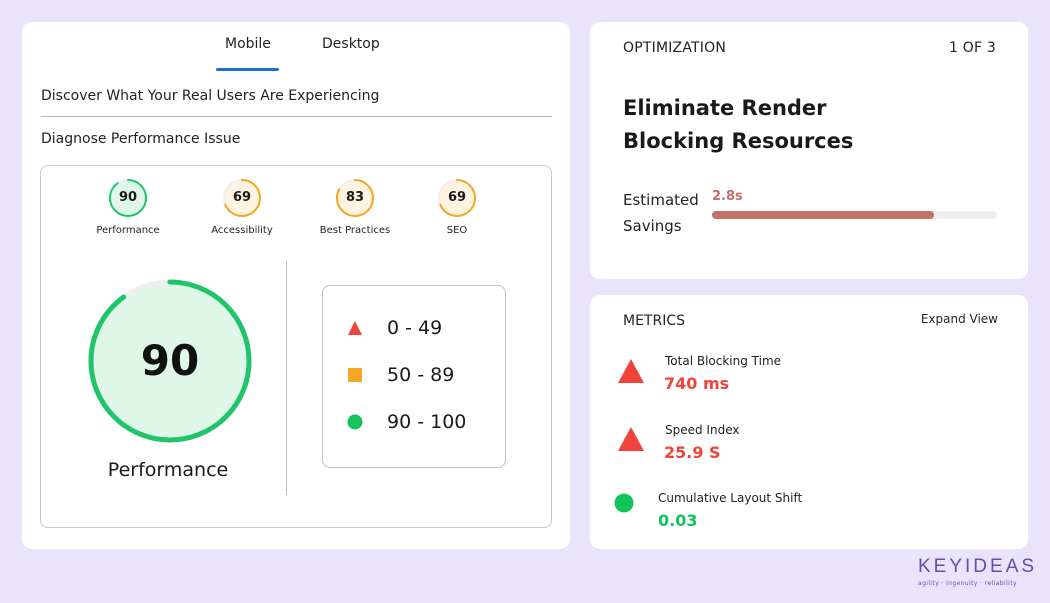  I want to click on diagnose-performance-link: Diagnose Performance Issue, so click(141, 139).